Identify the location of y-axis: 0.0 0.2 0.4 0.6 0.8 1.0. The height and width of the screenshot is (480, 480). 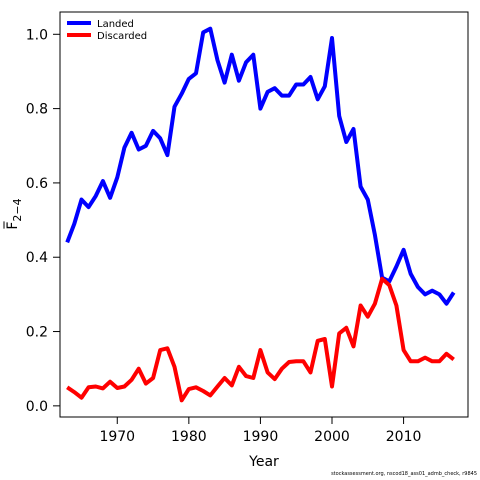
(43, 221).